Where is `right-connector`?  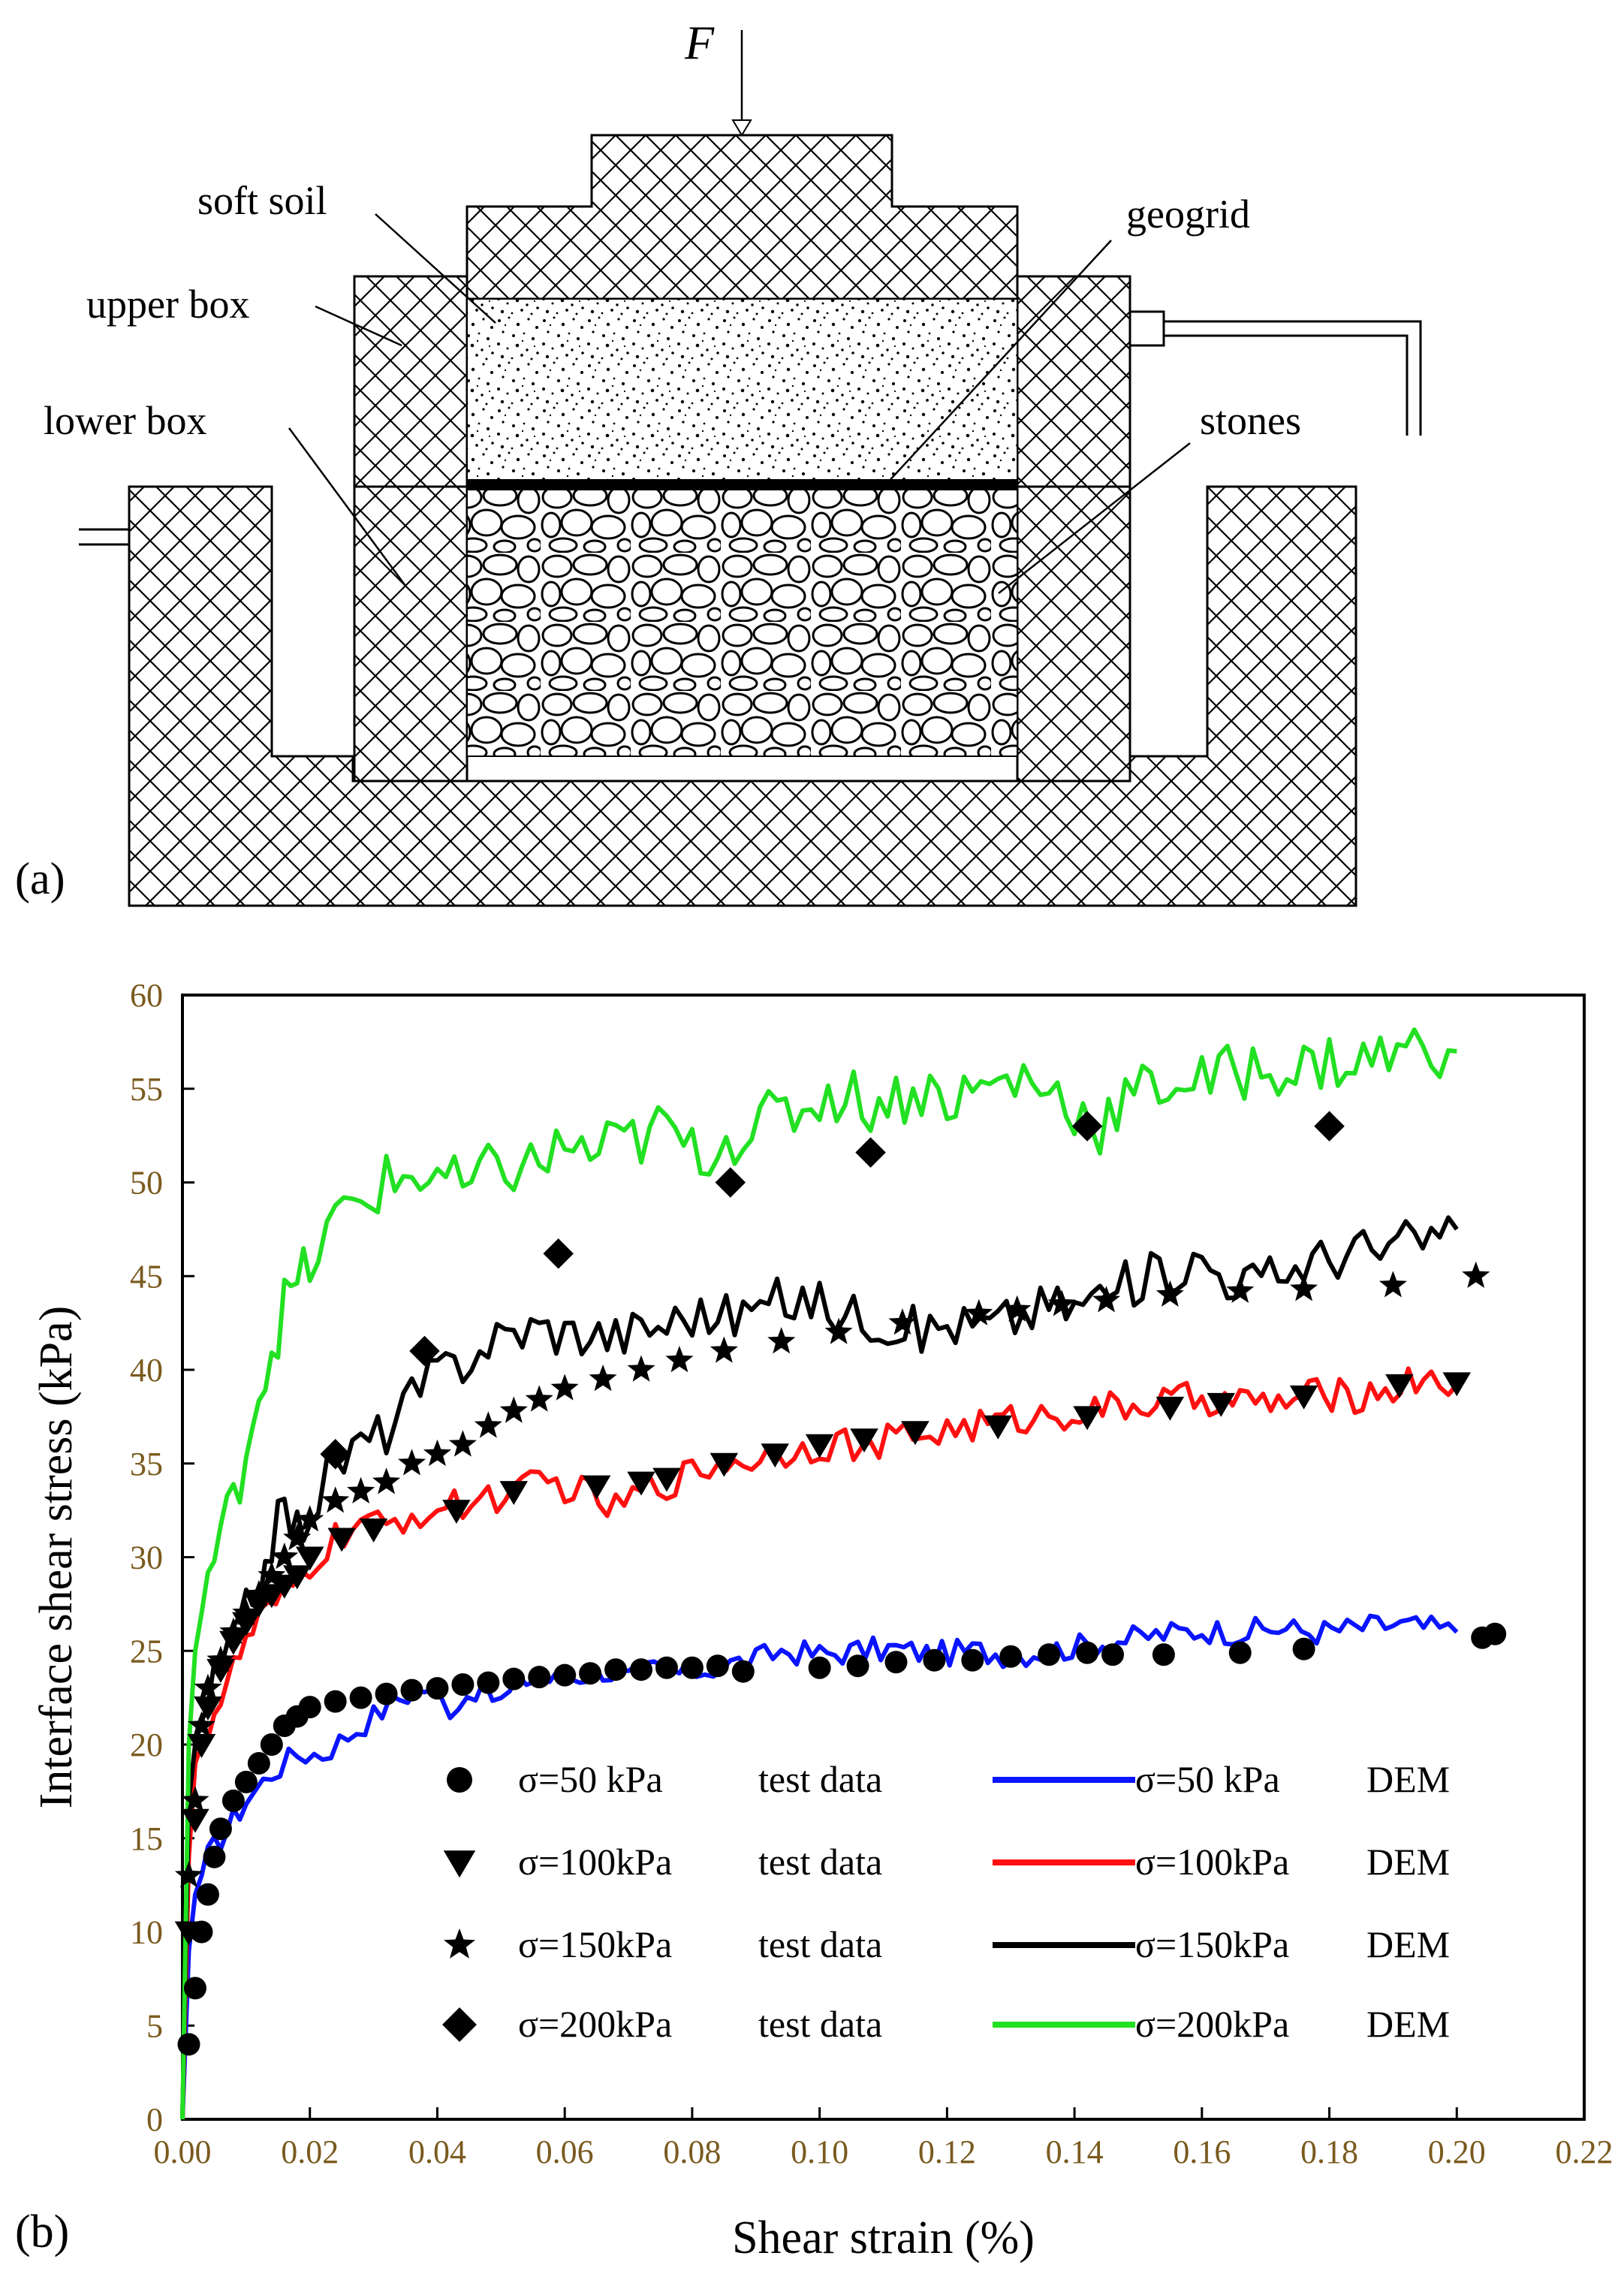
right-connector is located at coordinates (1146, 328).